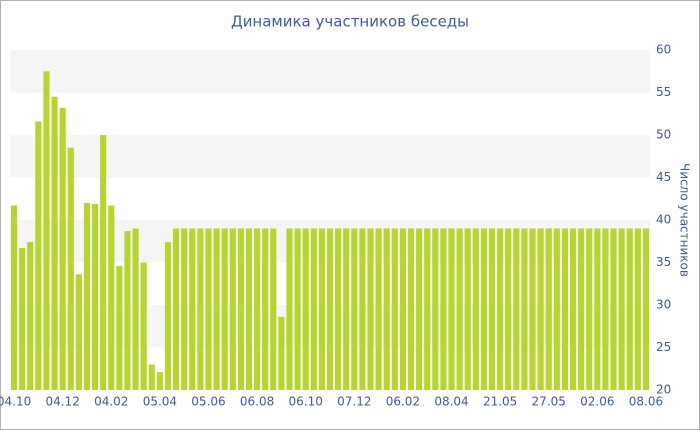 The image size is (700, 430). Describe the element at coordinates (646, 402) in the screenshot. I see `x-tick-label: 08.06` at that location.